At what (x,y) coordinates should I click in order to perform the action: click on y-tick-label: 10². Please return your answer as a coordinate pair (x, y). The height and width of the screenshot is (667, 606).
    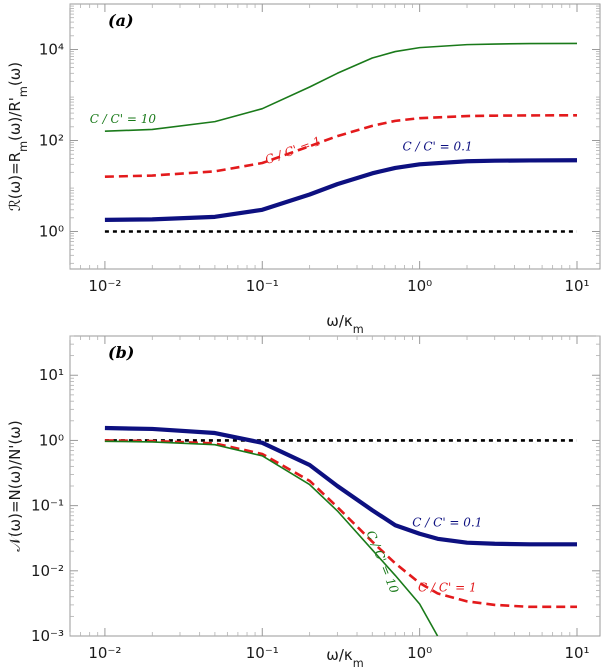
    Looking at the image, I should click on (51, 141).